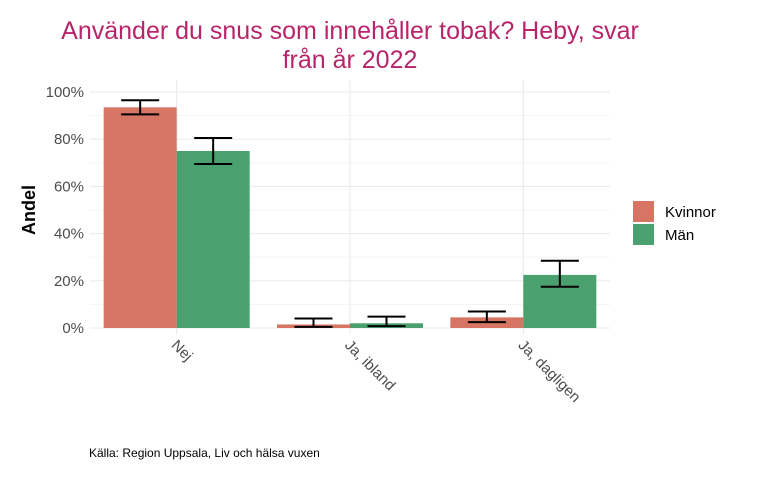 This screenshot has width=768, height=480. What do you see at coordinates (549, 371) in the screenshot?
I see `x-tick-label: Ja, dagligen` at bounding box center [549, 371].